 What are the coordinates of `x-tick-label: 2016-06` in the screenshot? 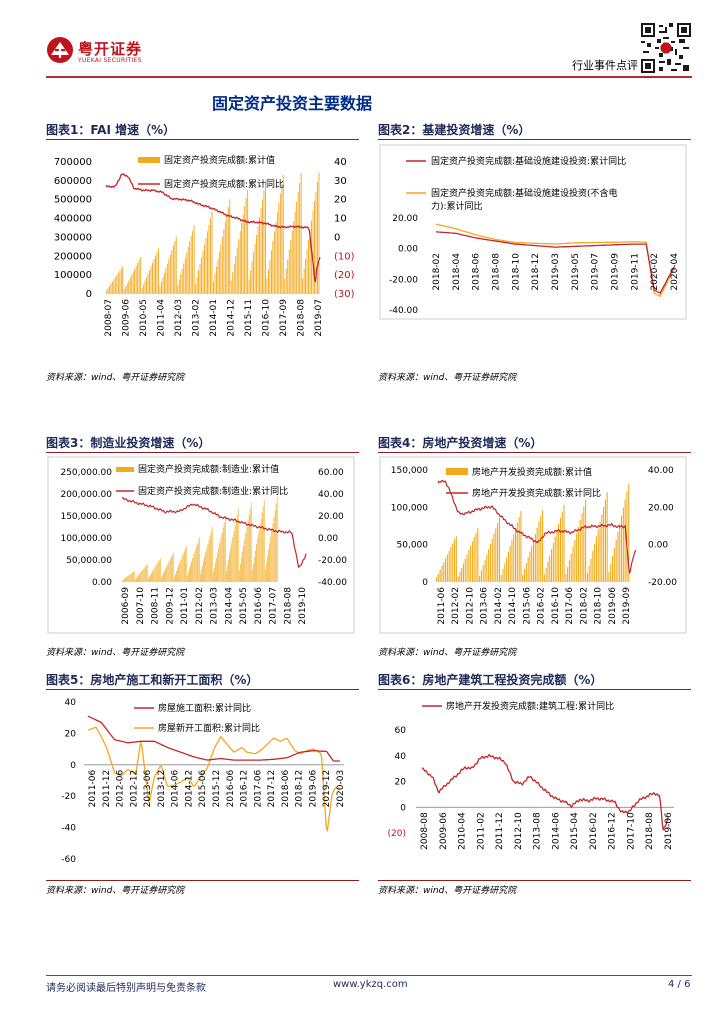 It's located at (259, 606).